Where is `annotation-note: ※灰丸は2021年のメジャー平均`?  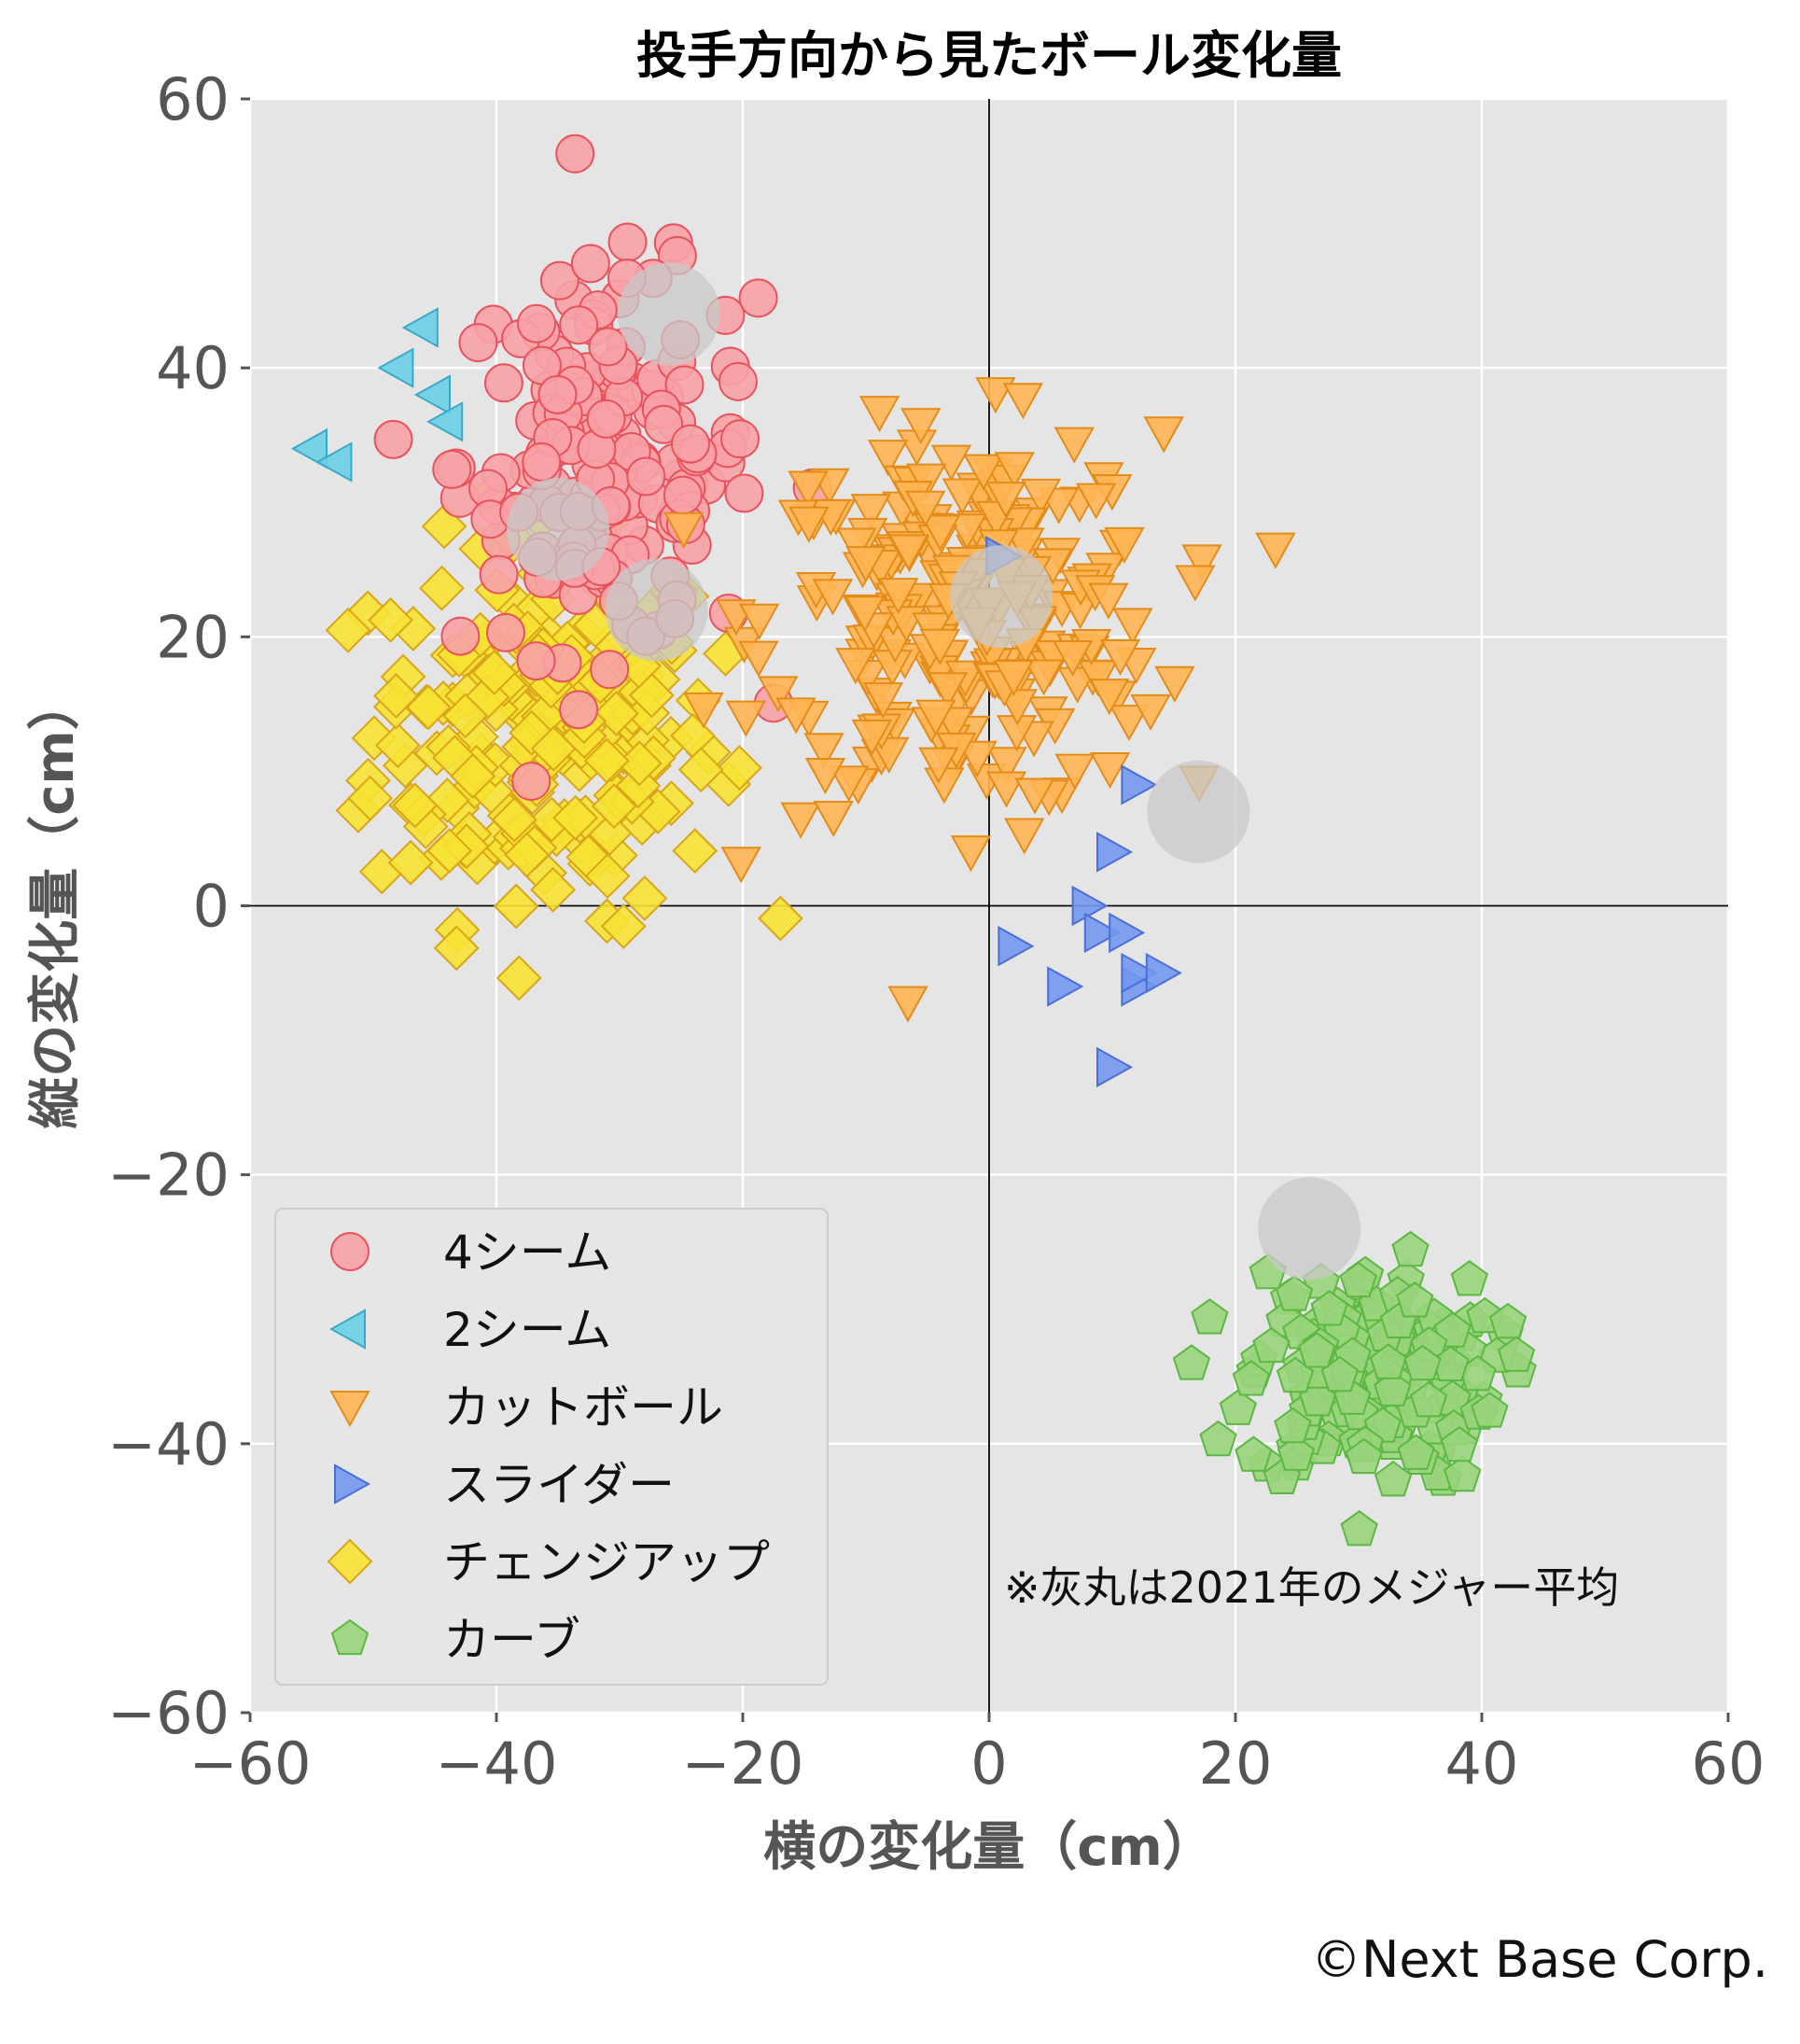
annotation-note: ※灰丸は2021年のメジャー平均 is located at coordinates (1312, 1587).